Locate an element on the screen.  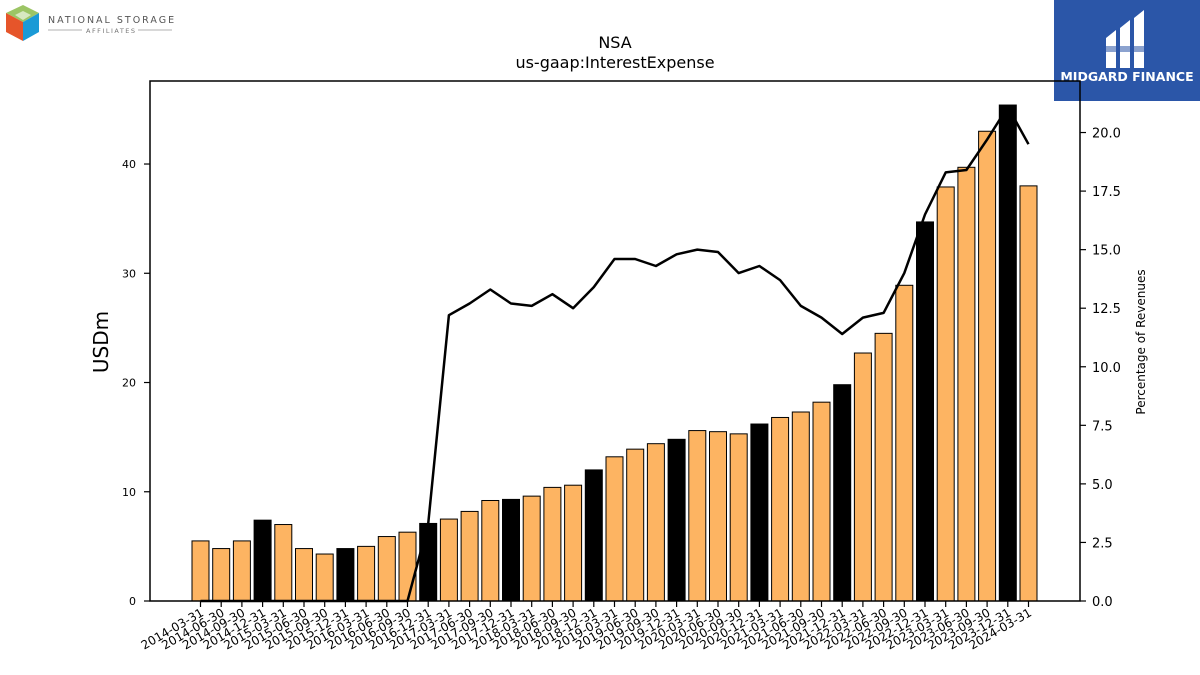
y2-tick-label: 0.0 is located at coordinates (1102, 602).